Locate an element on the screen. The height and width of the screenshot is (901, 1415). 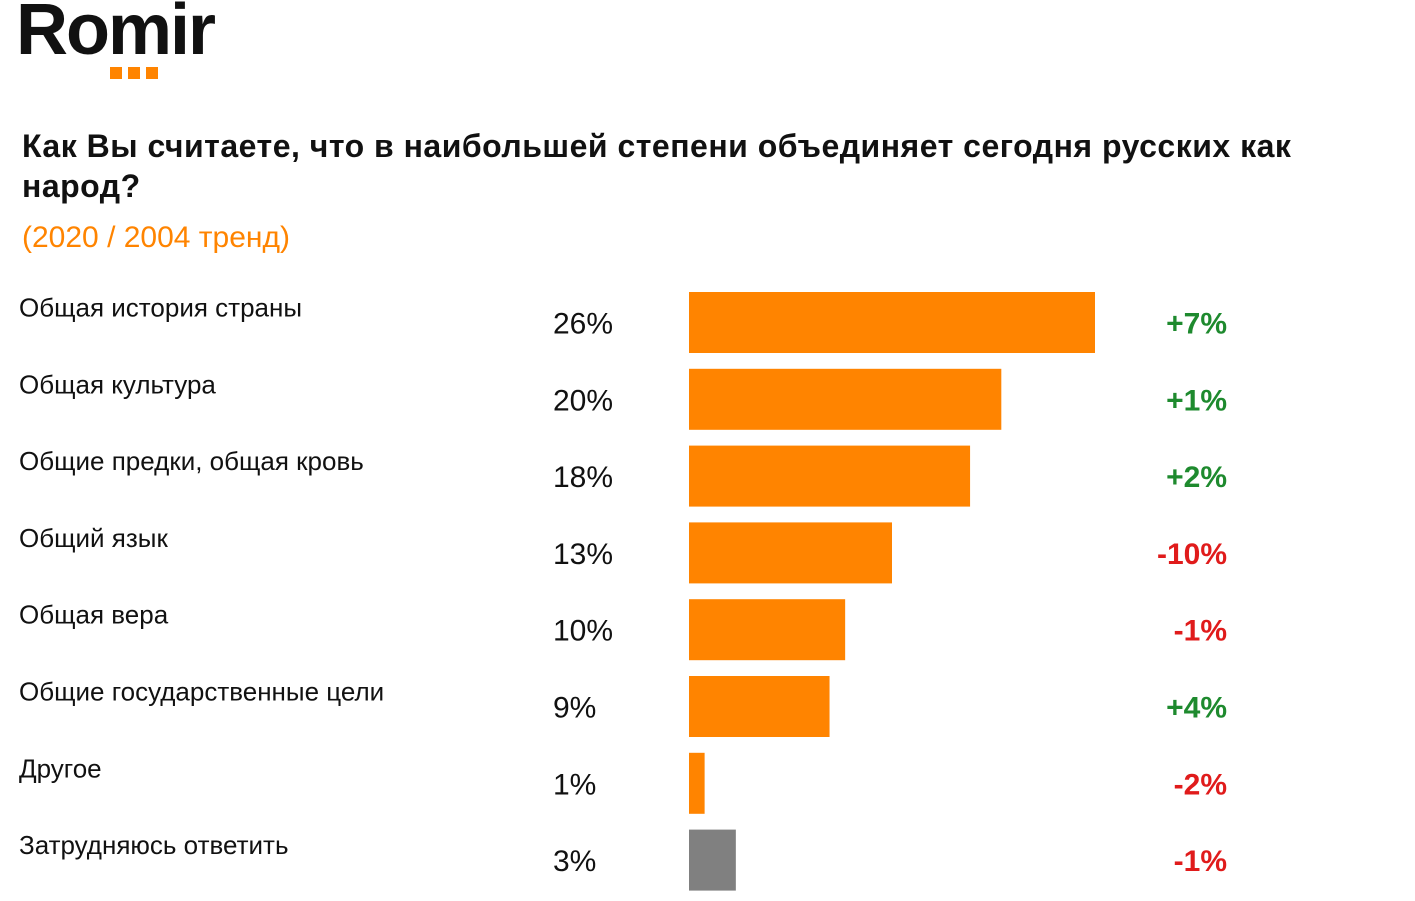
value-label: 9% is located at coordinates (574, 708).